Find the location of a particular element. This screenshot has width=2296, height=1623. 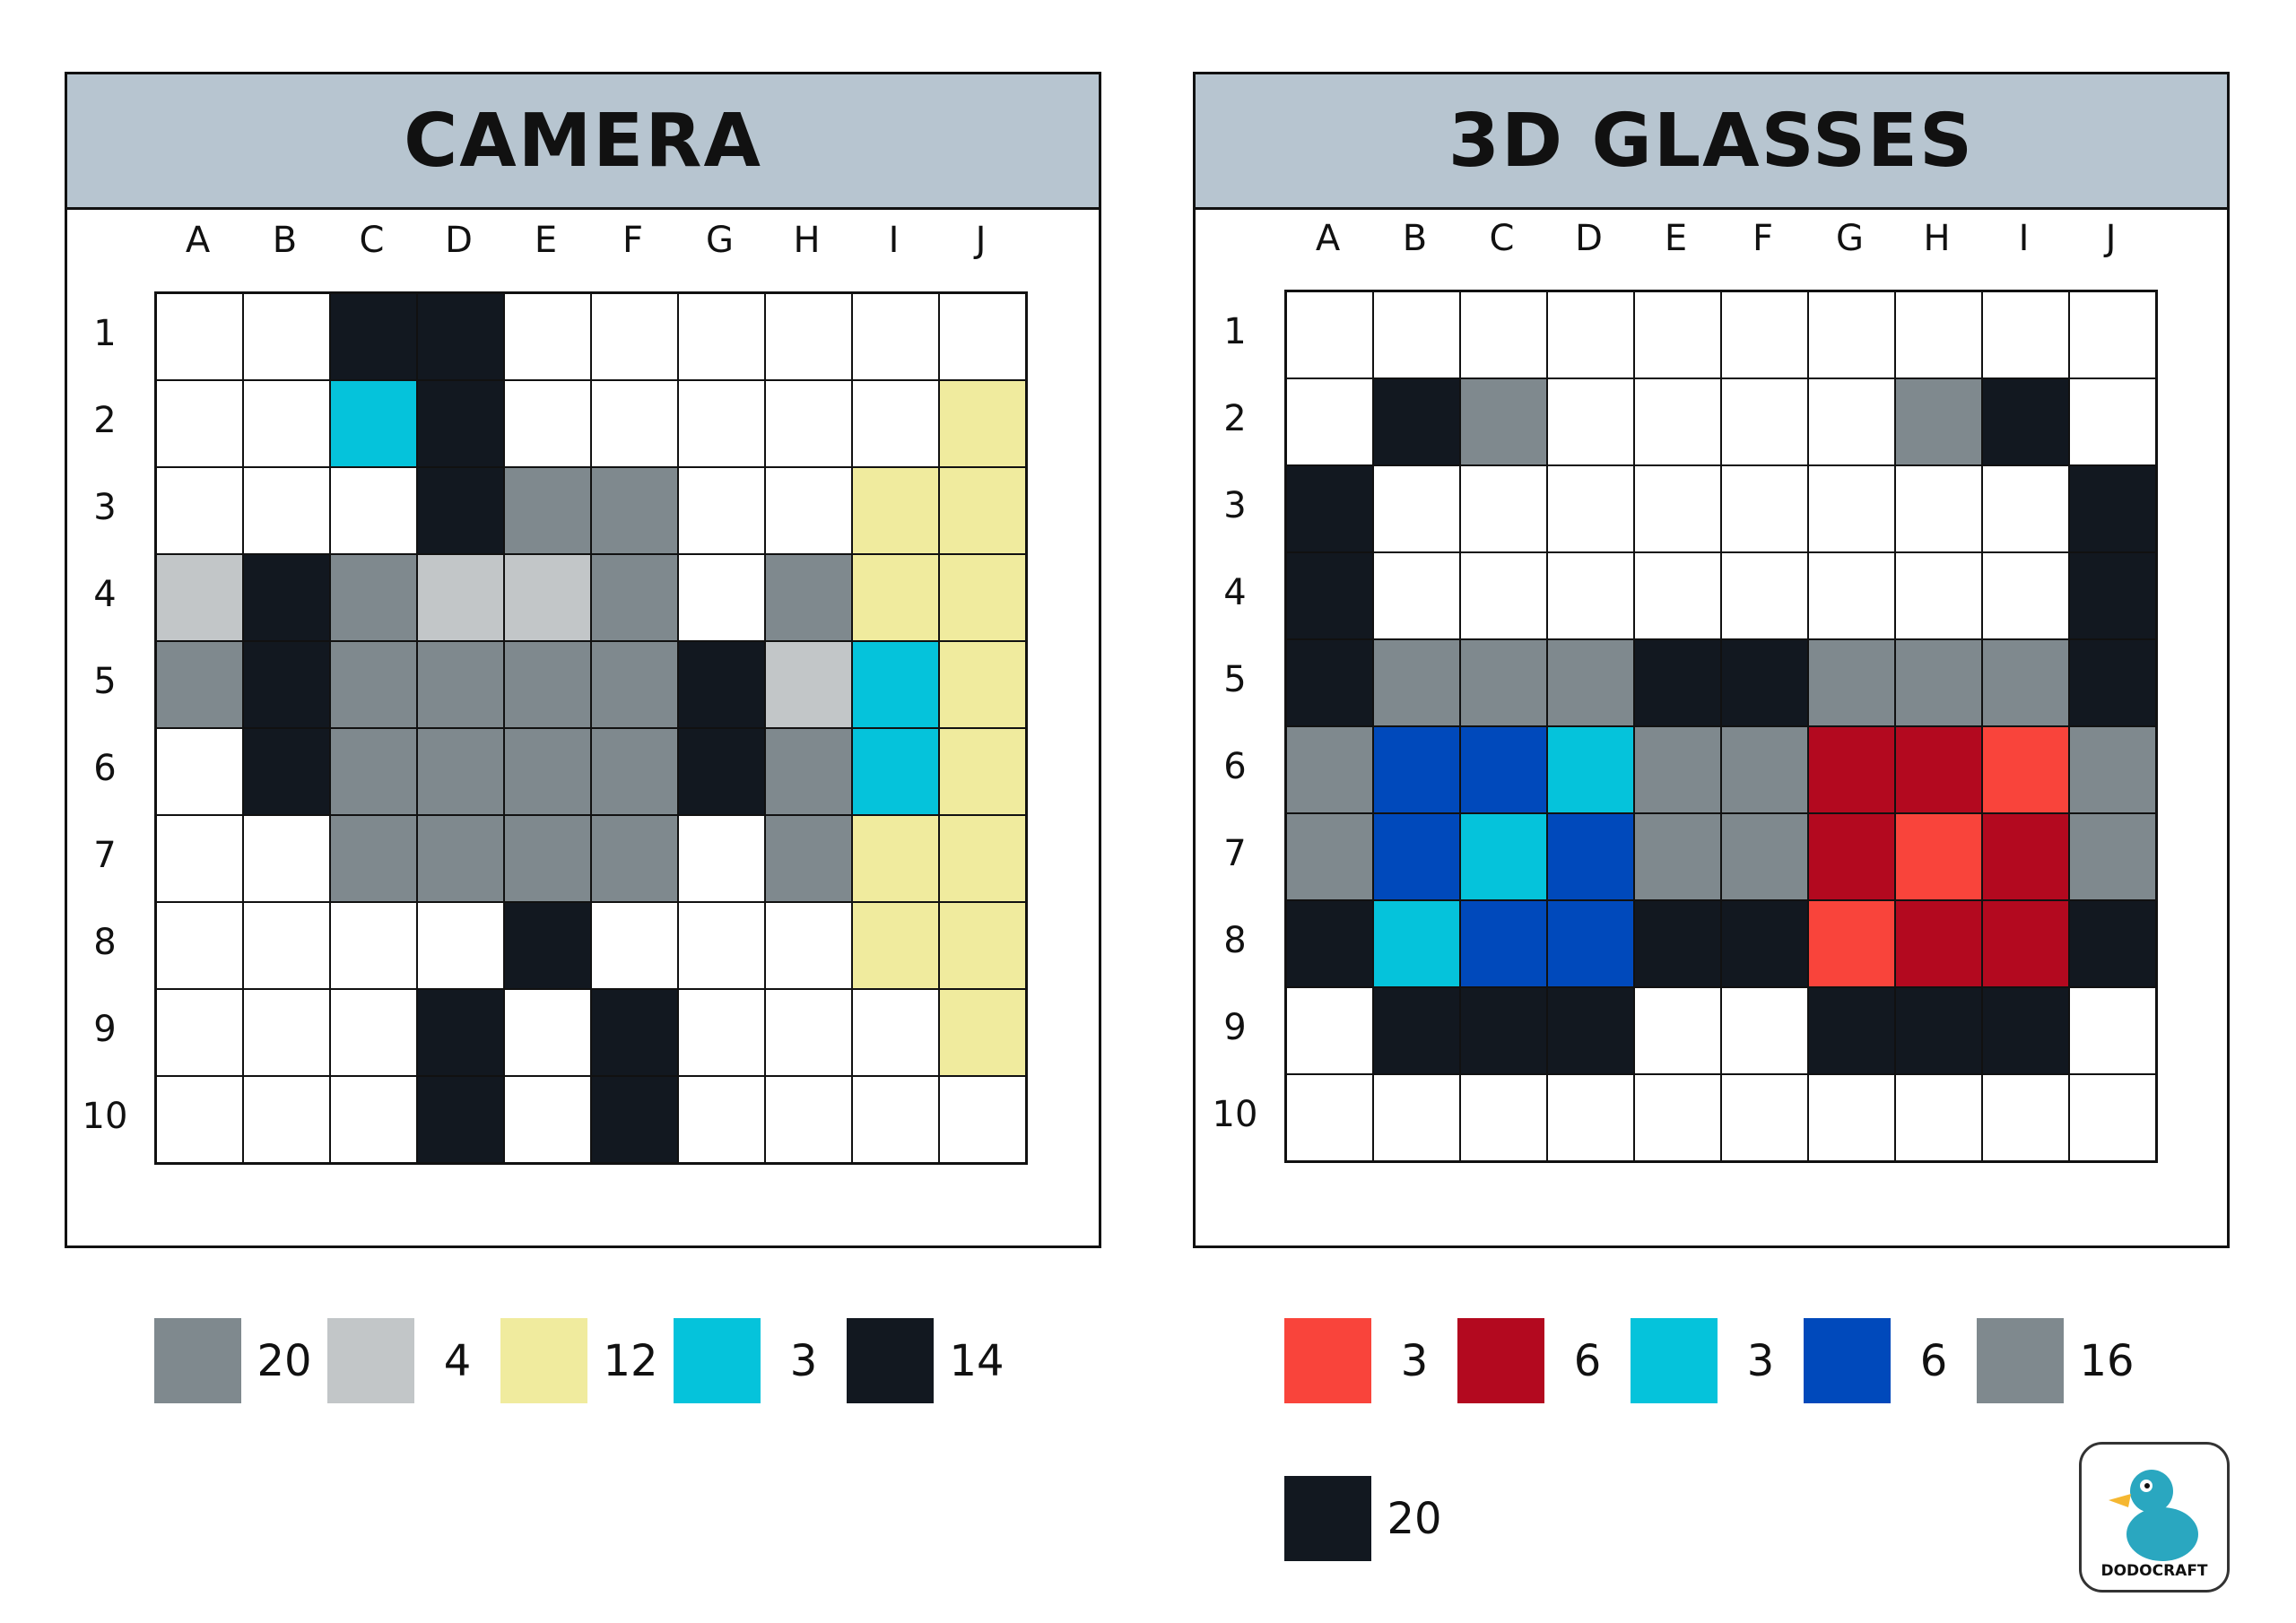

grid-cell-D6 is located at coordinates (460, 771).